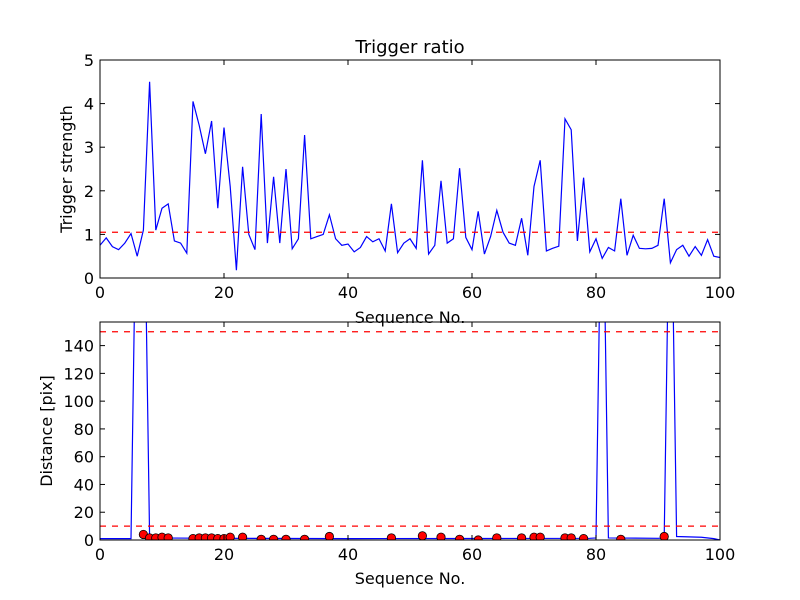 Image resolution: width=800 pixels, height=600 pixels. What do you see at coordinates (78, 346) in the screenshot?
I see `bottom-y-tick-label: 140` at bounding box center [78, 346].